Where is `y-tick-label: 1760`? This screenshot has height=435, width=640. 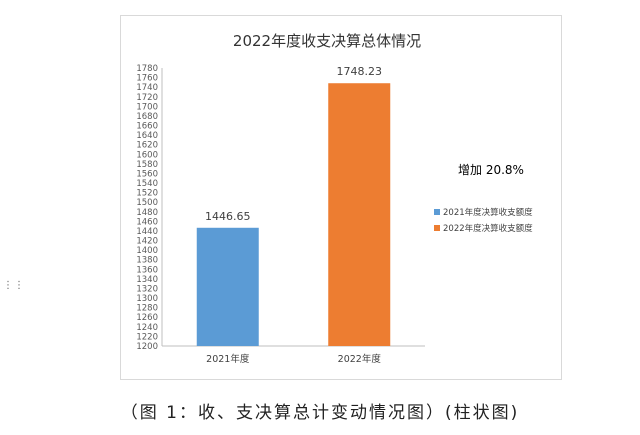
y-tick-label: 1760 is located at coordinates (147, 79).